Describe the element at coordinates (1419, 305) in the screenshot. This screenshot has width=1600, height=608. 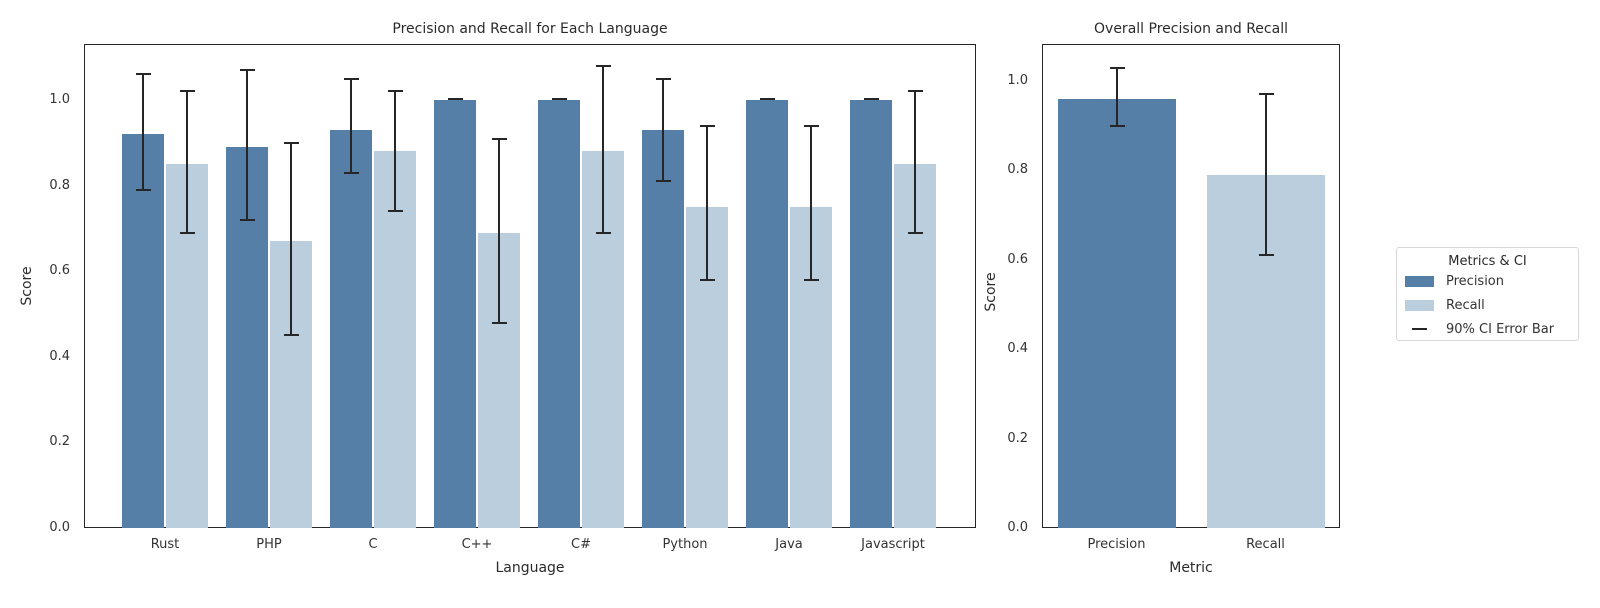
I see `recall-swatch-icon` at that location.